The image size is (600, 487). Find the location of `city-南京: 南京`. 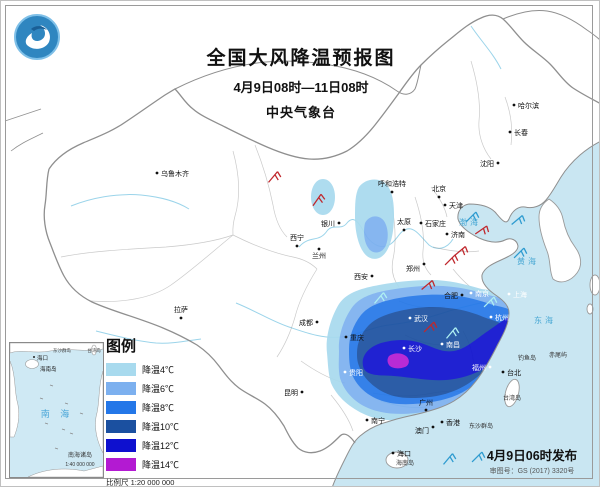

city-南京: 南京 is located at coordinates (479, 293).